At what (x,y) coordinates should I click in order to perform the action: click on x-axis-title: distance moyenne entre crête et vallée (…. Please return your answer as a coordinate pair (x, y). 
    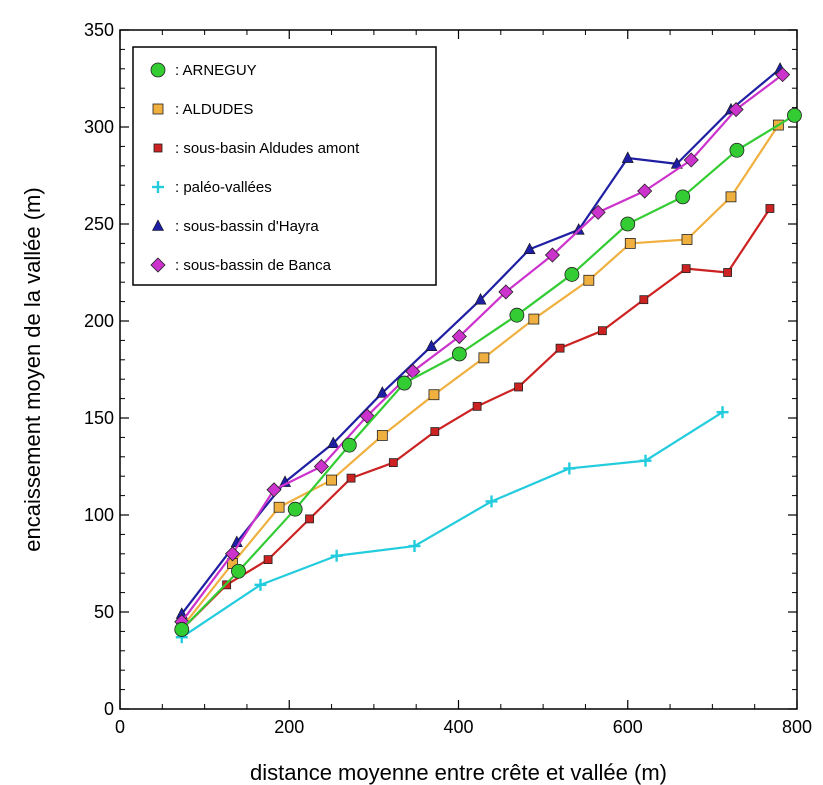
    Looking at the image, I should click on (458, 772).